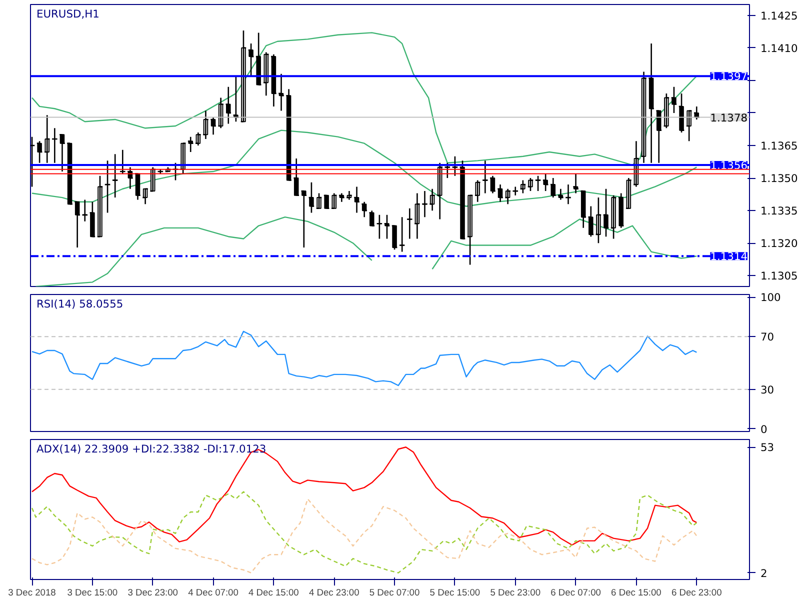 This screenshot has height=600, width=800. I want to click on chart-title: EURUSD,H1, so click(68, 14).